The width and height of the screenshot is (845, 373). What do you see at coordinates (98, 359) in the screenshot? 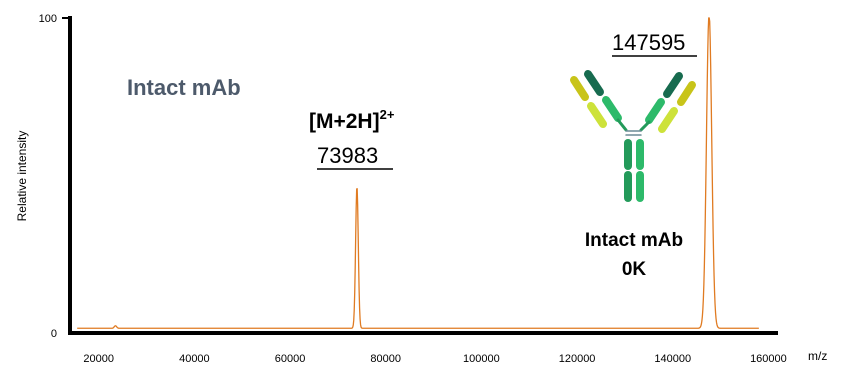
I see `x-tick-label-20000: 20000` at bounding box center [98, 359].